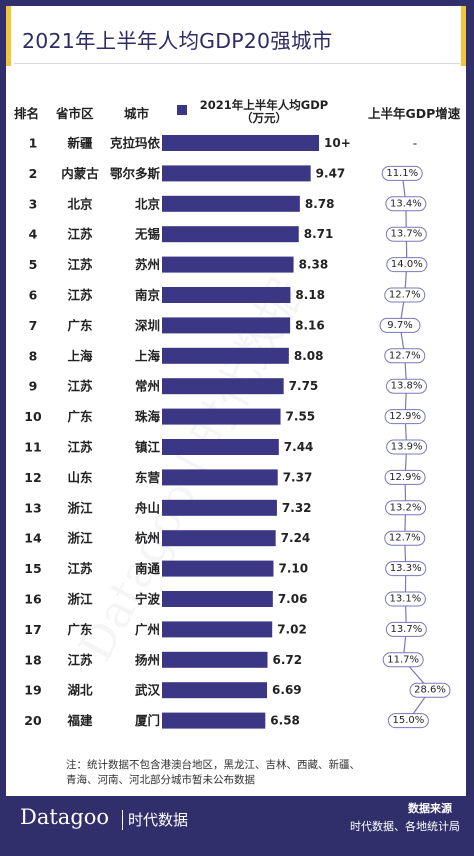 This screenshot has height=856, width=474. What do you see at coordinates (32, 659) in the screenshot?
I see `rank-label: 18` at bounding box center [32, 659].